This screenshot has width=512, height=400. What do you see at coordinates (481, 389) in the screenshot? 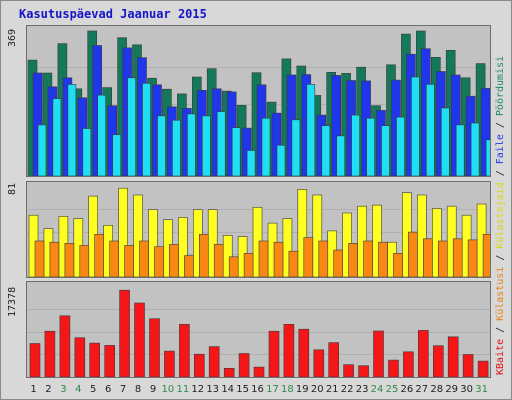
I see `x-tick-label: 31` at bounding box center [481, 389].